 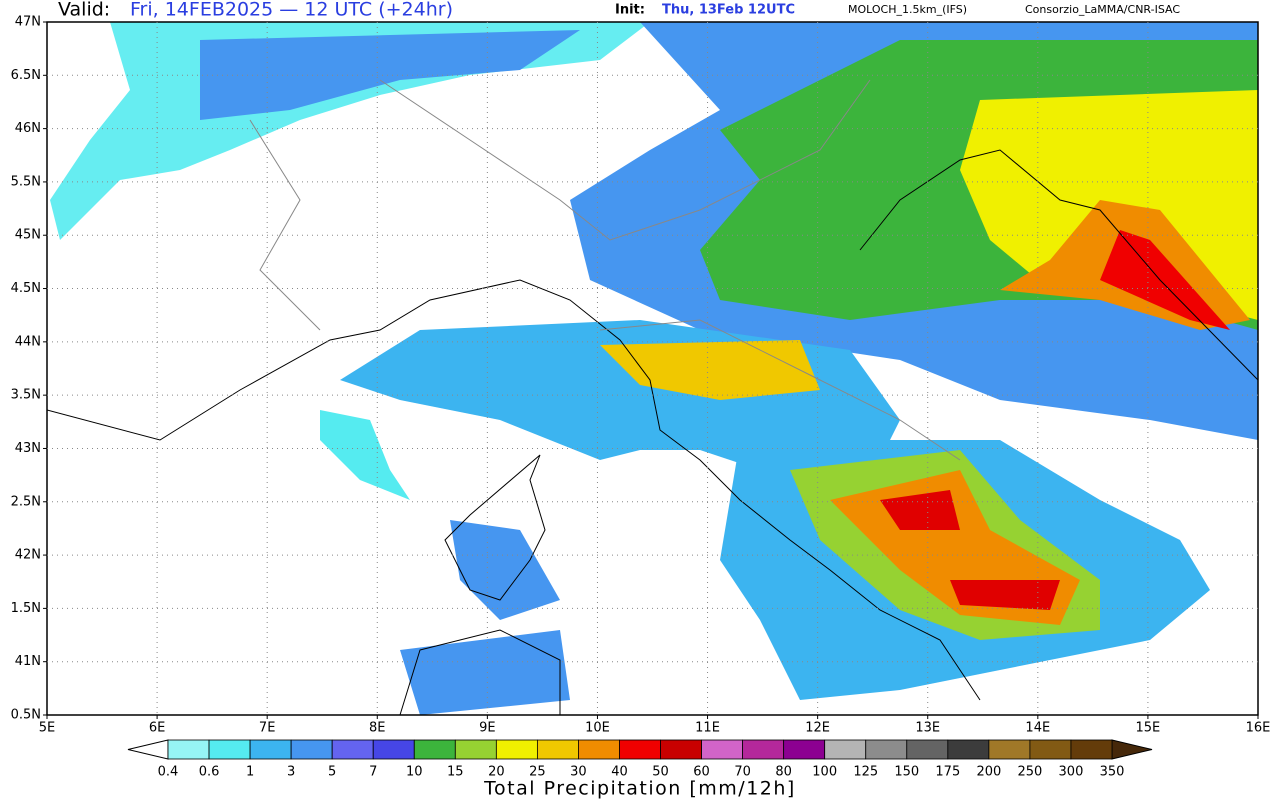 What do you see at coordinates (578, 772) in the screenshot?
I see `colorbar-label: 30` at bounding box center [578, 772].